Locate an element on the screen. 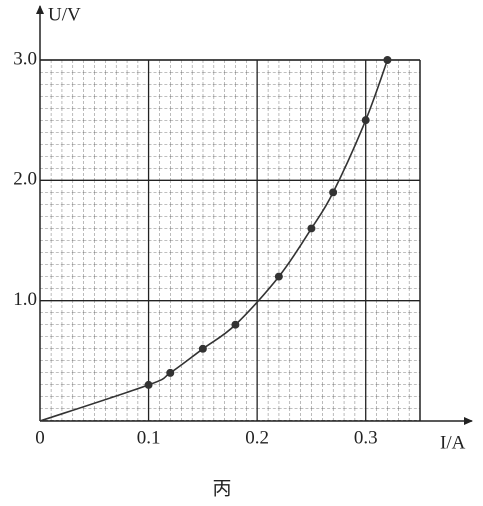 This screenshot has height=506, width=483. x-tick-label: 0.3 is located at coordinates (366, 437).